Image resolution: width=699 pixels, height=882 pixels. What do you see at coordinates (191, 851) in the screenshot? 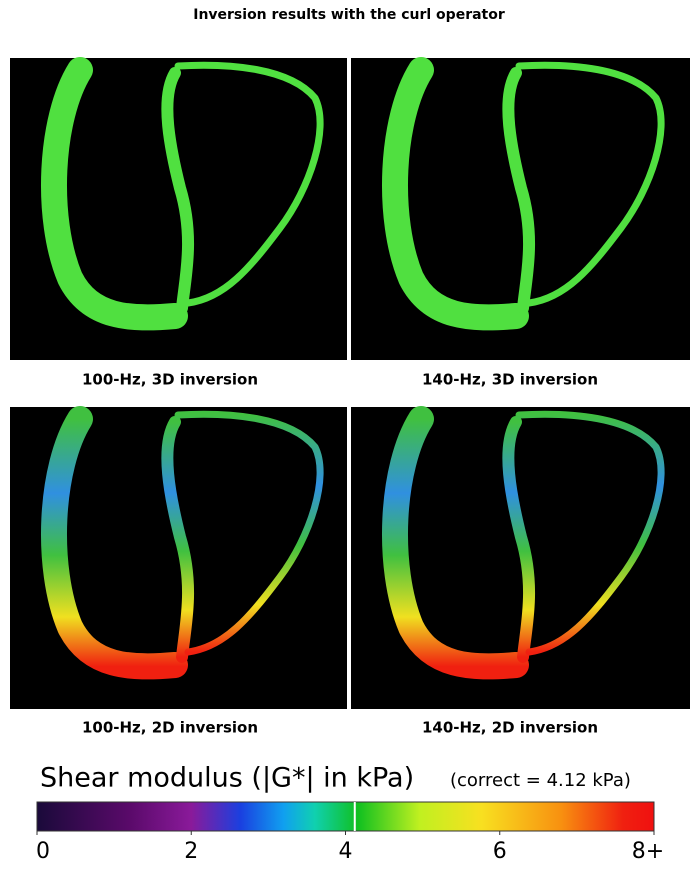
I see `tick-label: 2` at bounding box center [191, 851].